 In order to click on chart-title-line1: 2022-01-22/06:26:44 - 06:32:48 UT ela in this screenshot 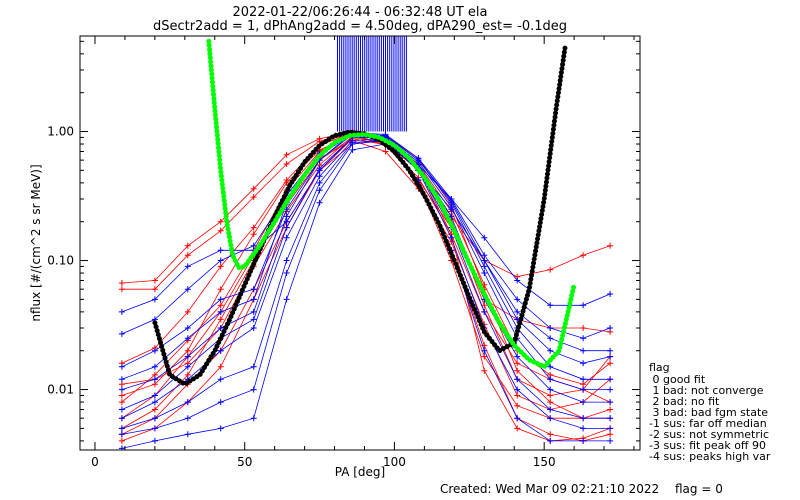, I will do `click(360, 12)`.